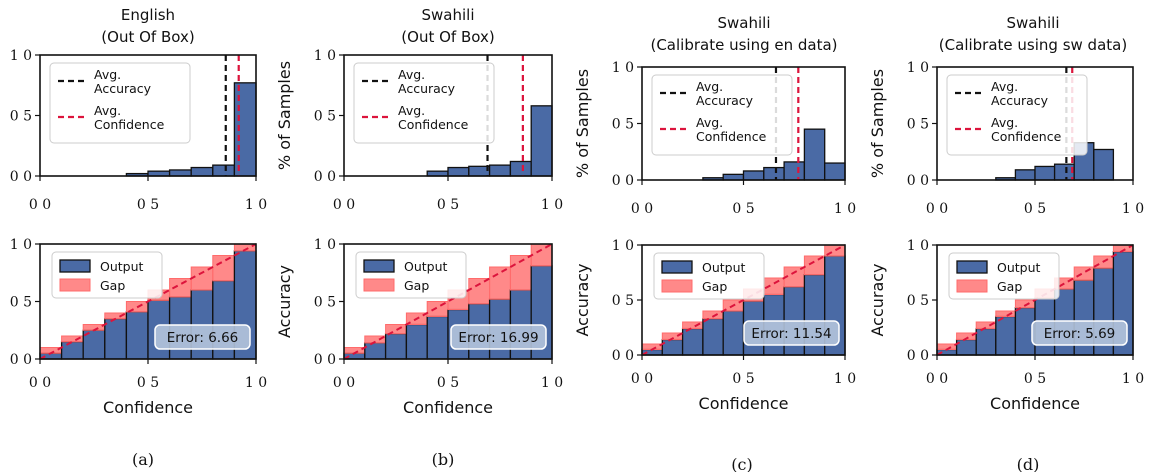 This screenshot has height=472, width=1168. Describe the element at coordinates (582, 123) in the screenshot. I see `y-axis-label: % of Samples` at that location.